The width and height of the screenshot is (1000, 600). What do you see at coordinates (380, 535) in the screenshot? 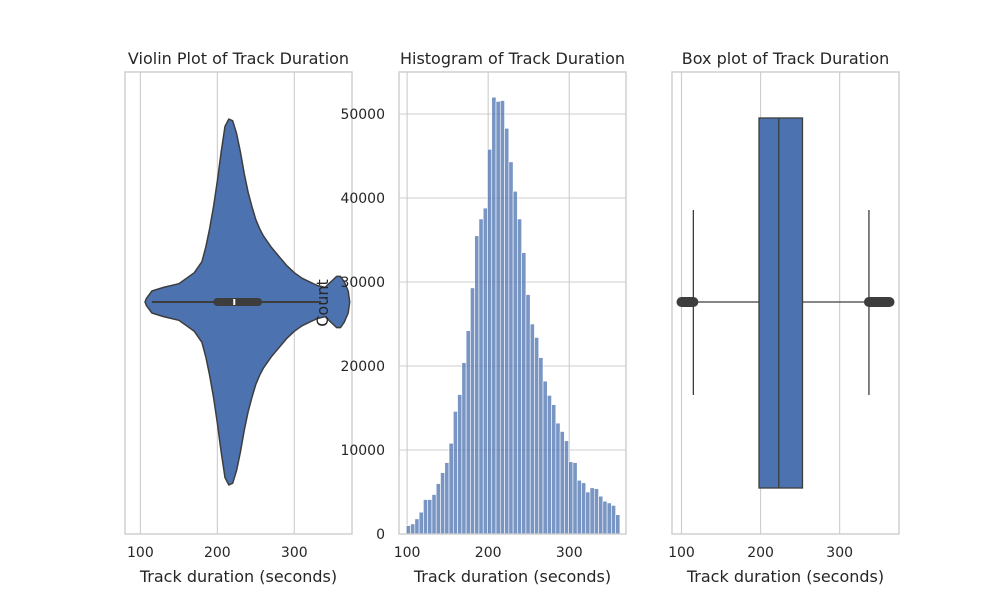
I see `histogram-ytick-0: 0` at bounding box center [380, 535].